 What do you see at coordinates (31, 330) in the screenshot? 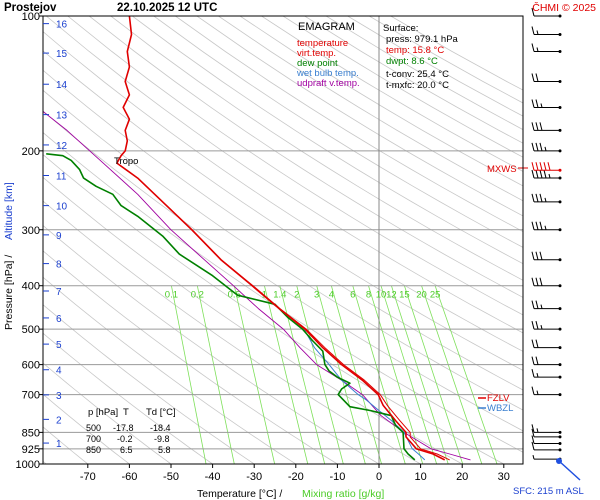
I see `pressure-tick-label: 500` at bounding box center [31, 330].